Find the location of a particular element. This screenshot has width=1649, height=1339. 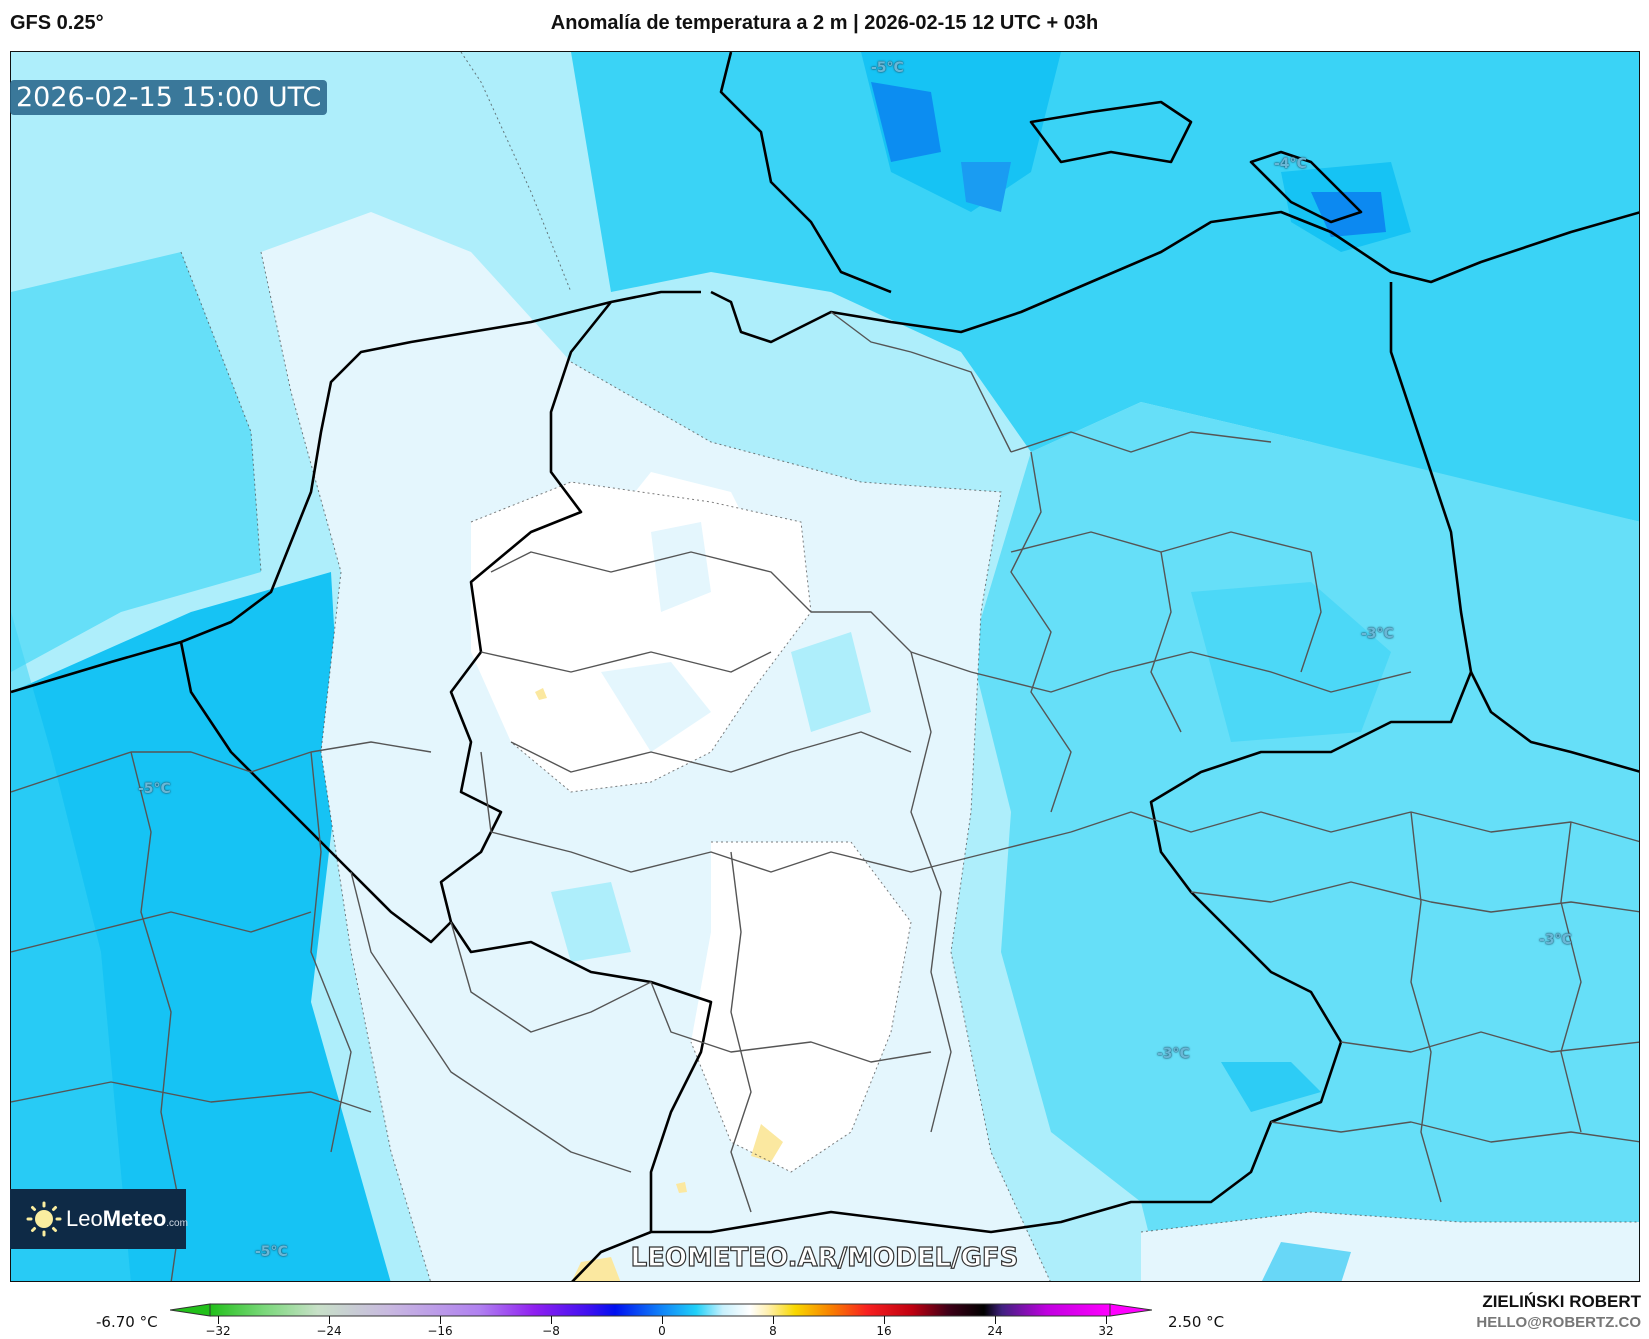

valid-time-badge: 2026-02-15 15:00 UTC is located at coordinates (169, 97).